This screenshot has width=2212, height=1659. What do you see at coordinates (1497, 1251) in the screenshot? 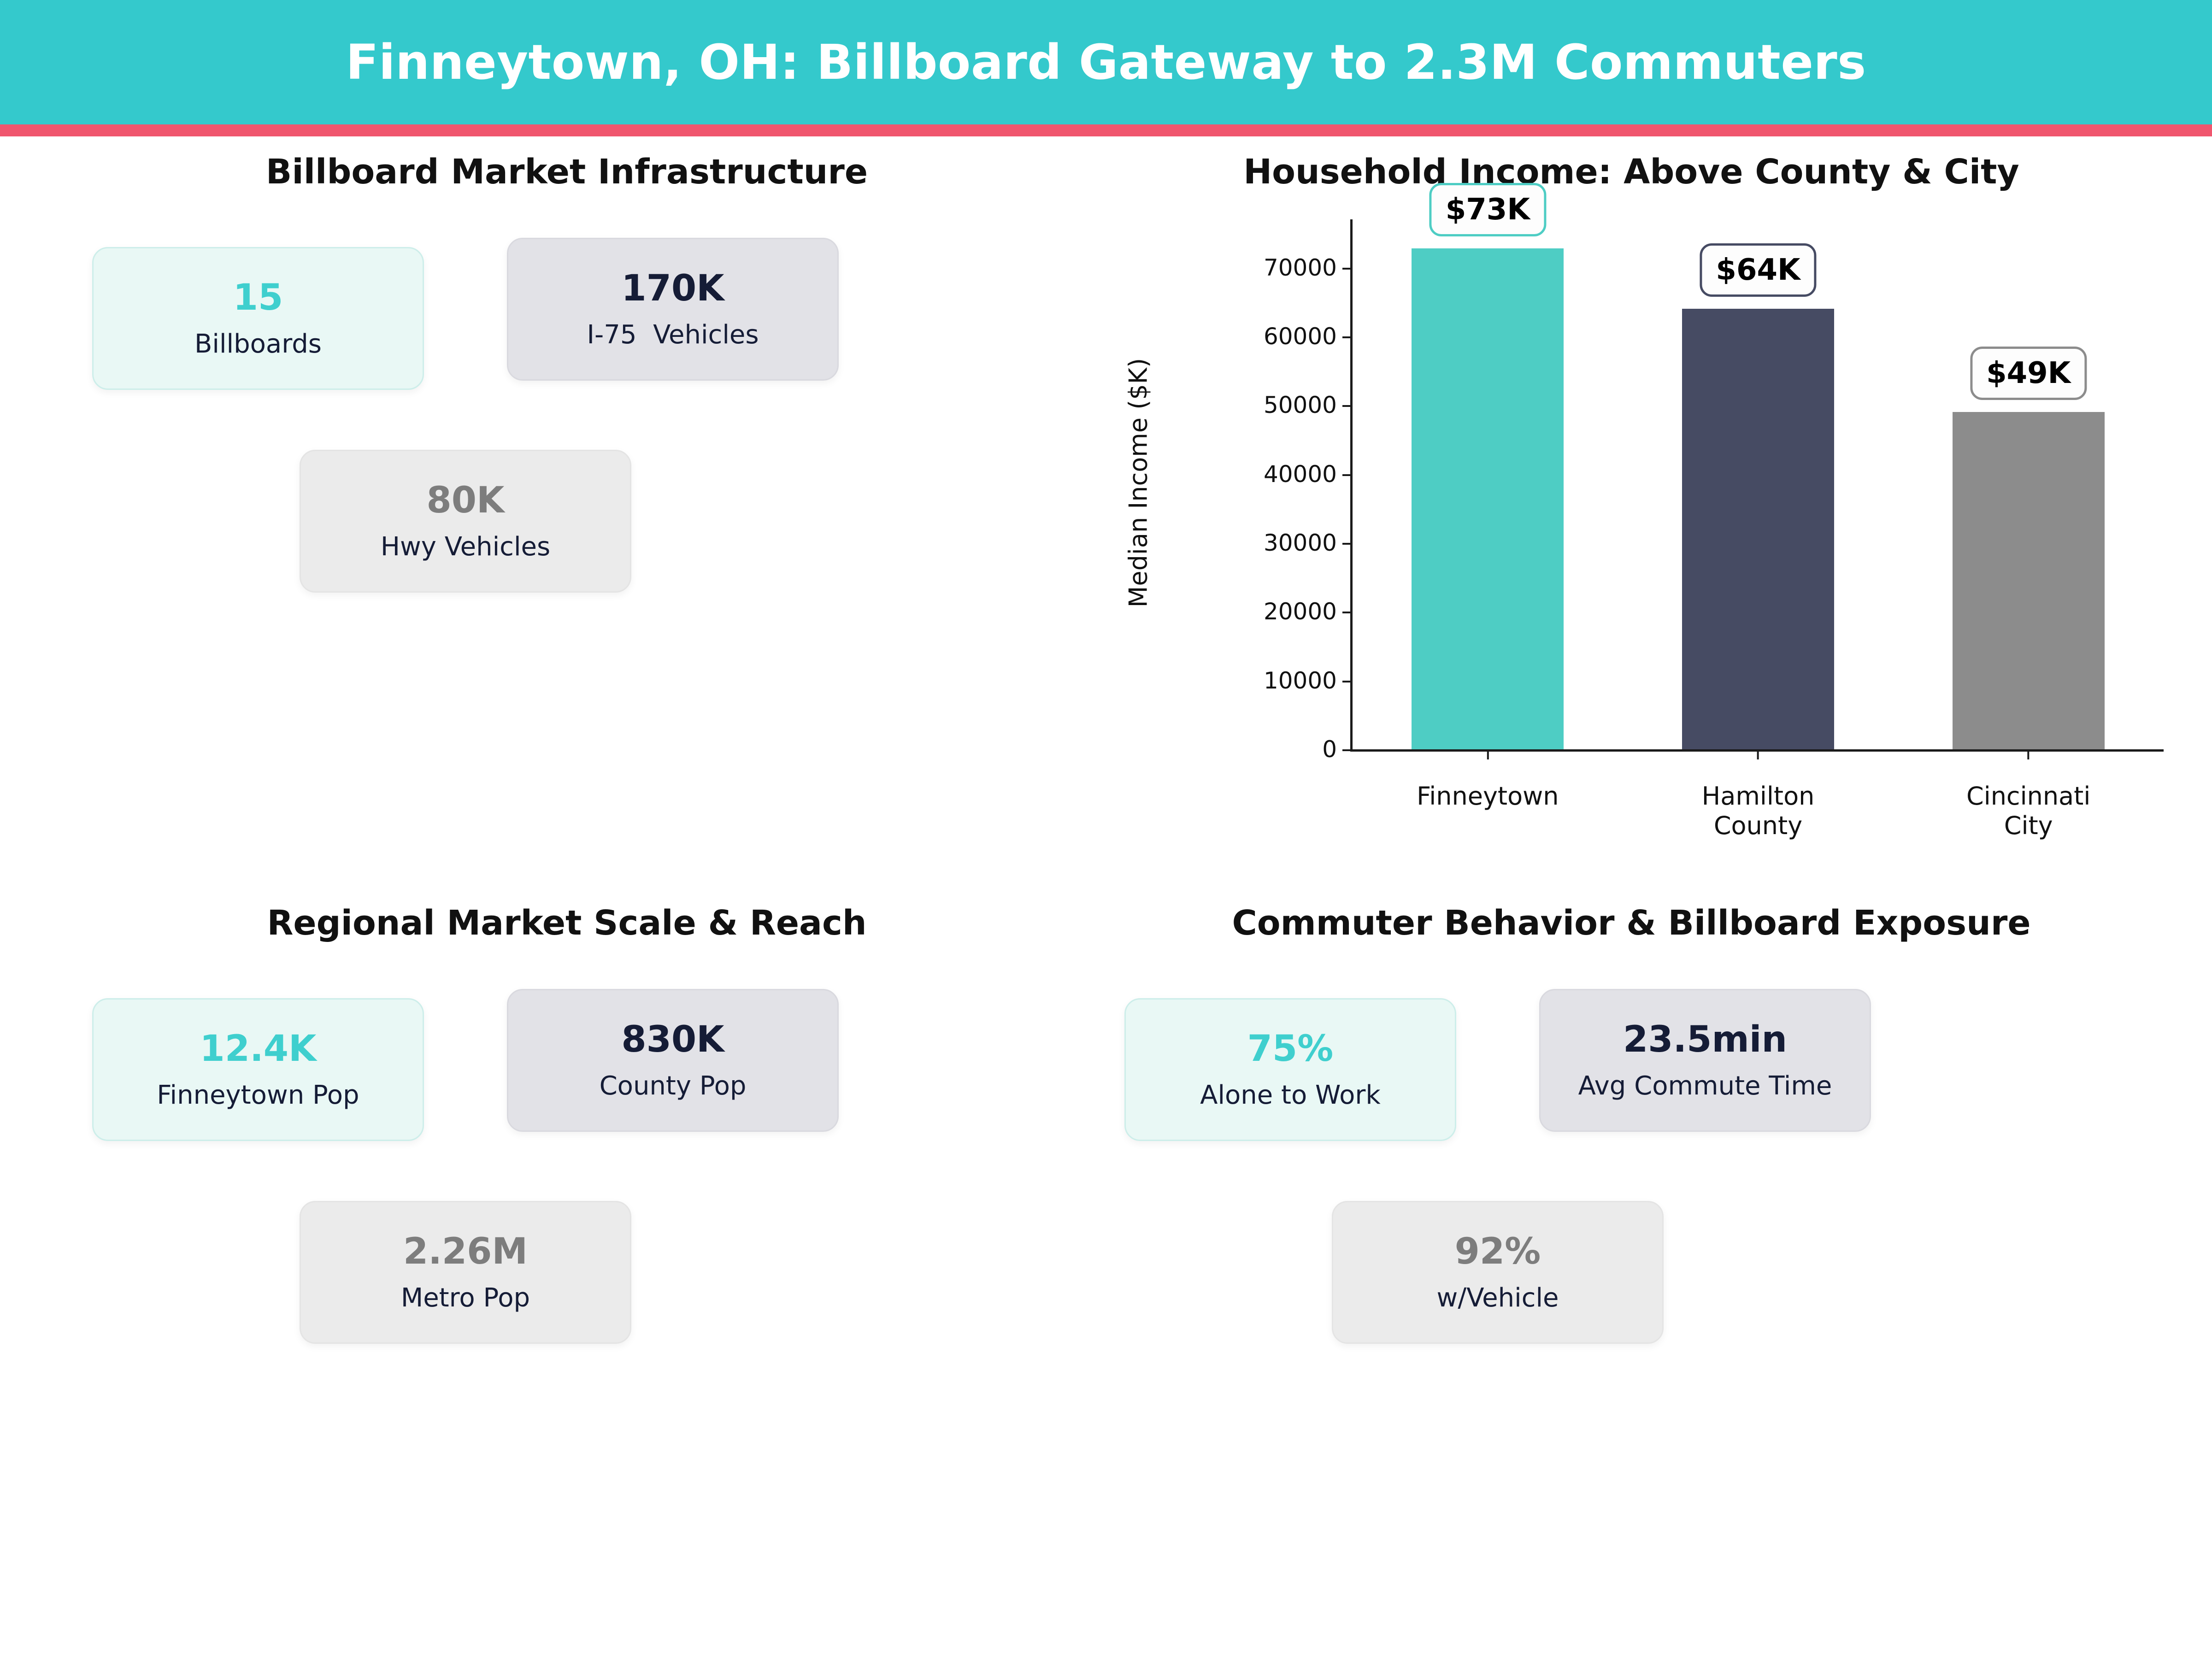
I see `kpi-value: 92%` at bounding box center [1497, 1251].